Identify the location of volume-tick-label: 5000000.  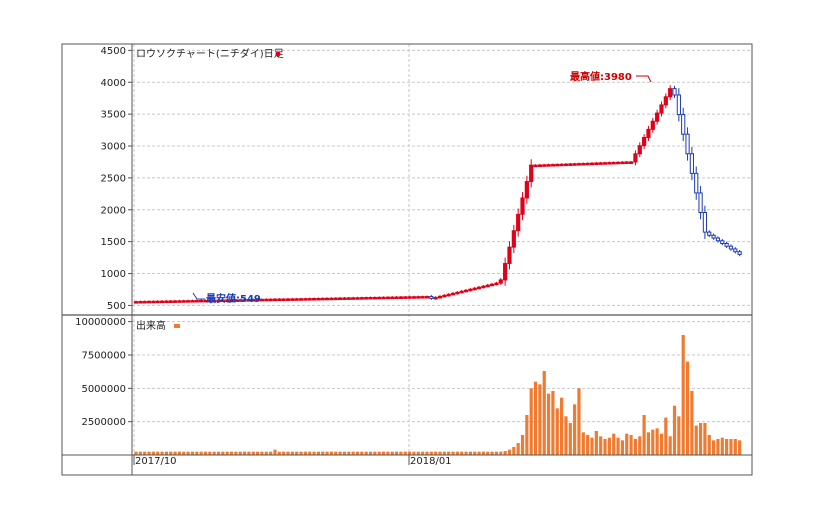
(103, 389).